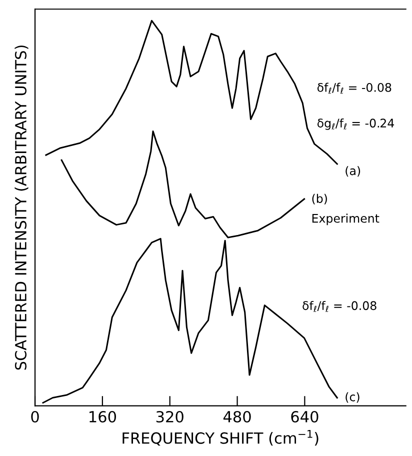 Image resolution: width=412 pixels, height=456 pixels. Describe the element at coordinates (346, 220) in the screenshot. I see `annotation: Experiment` at that location.